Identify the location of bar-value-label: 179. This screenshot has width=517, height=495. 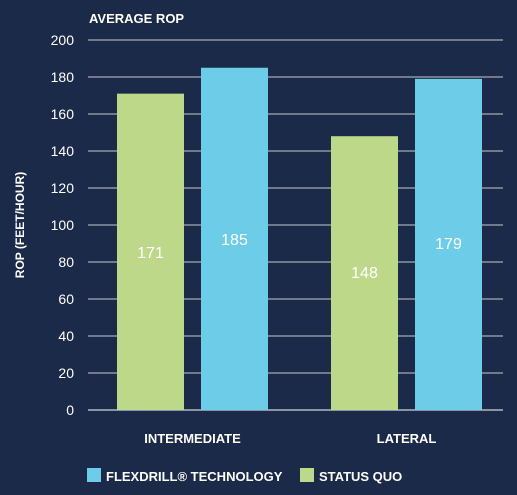
(448, 244).